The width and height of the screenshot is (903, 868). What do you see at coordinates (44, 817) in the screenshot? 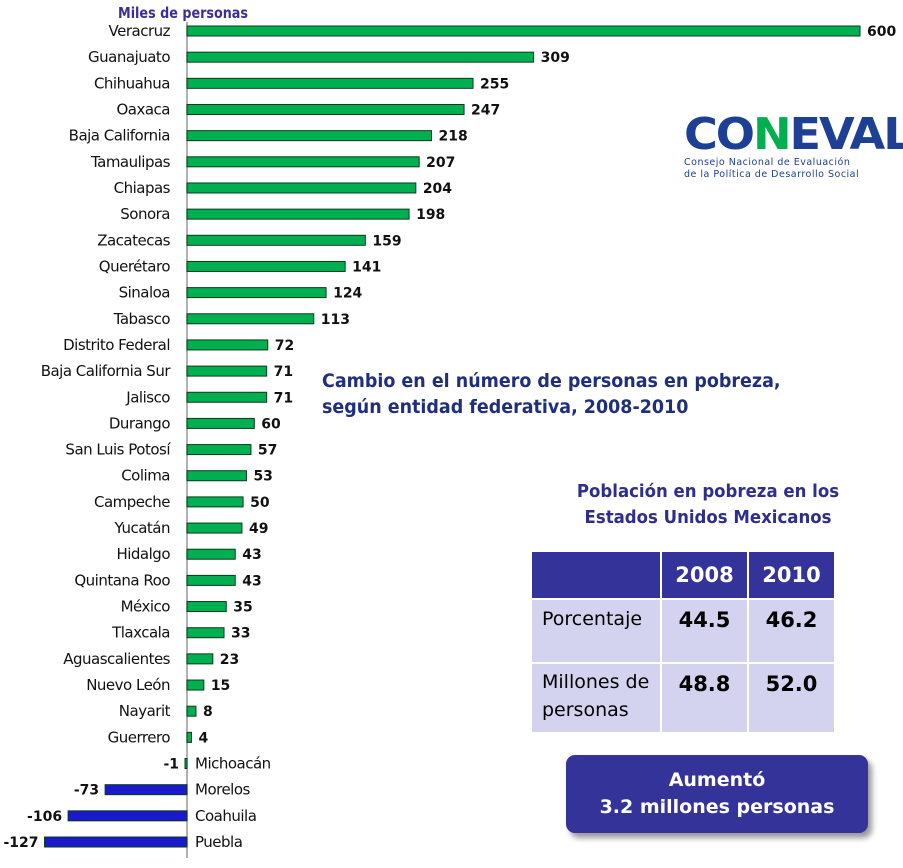
I see `value-label: -106` at bounding box center [44, 817].